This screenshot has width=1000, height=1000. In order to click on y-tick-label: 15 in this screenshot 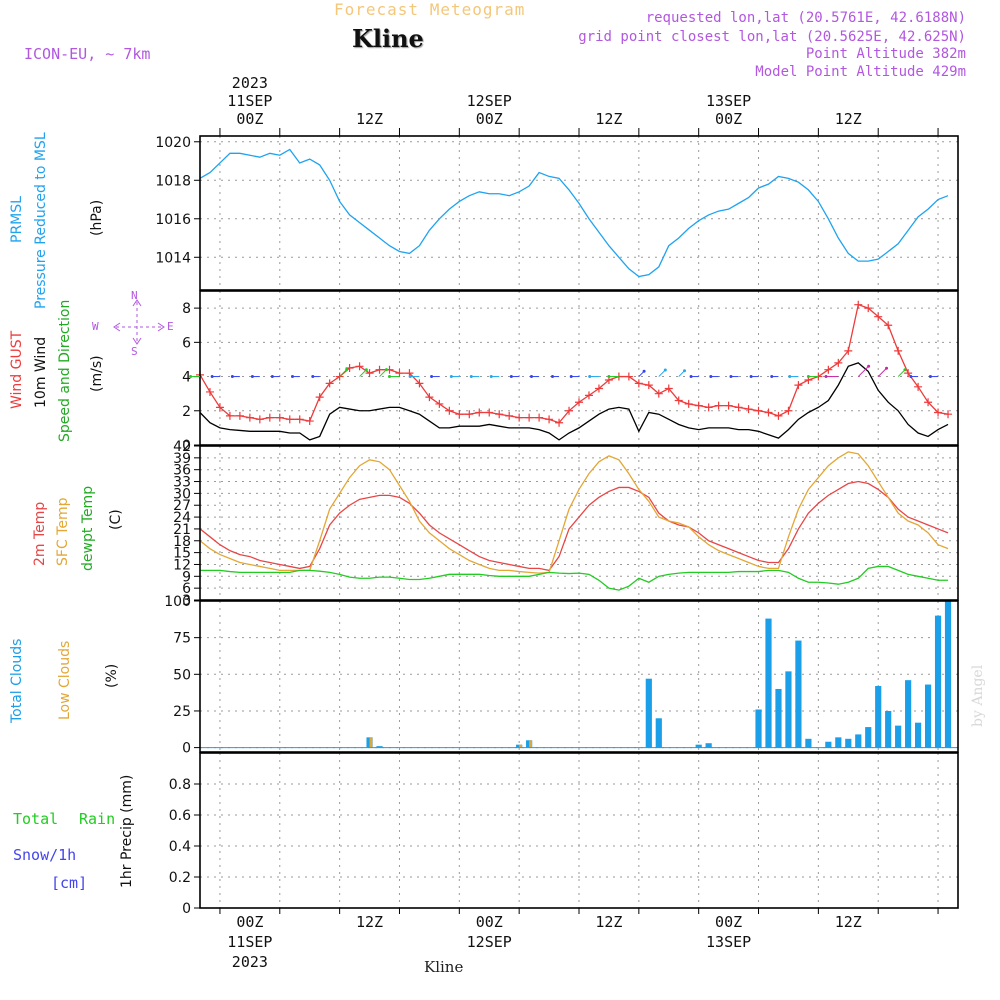, I will do `click(182, 554)`.